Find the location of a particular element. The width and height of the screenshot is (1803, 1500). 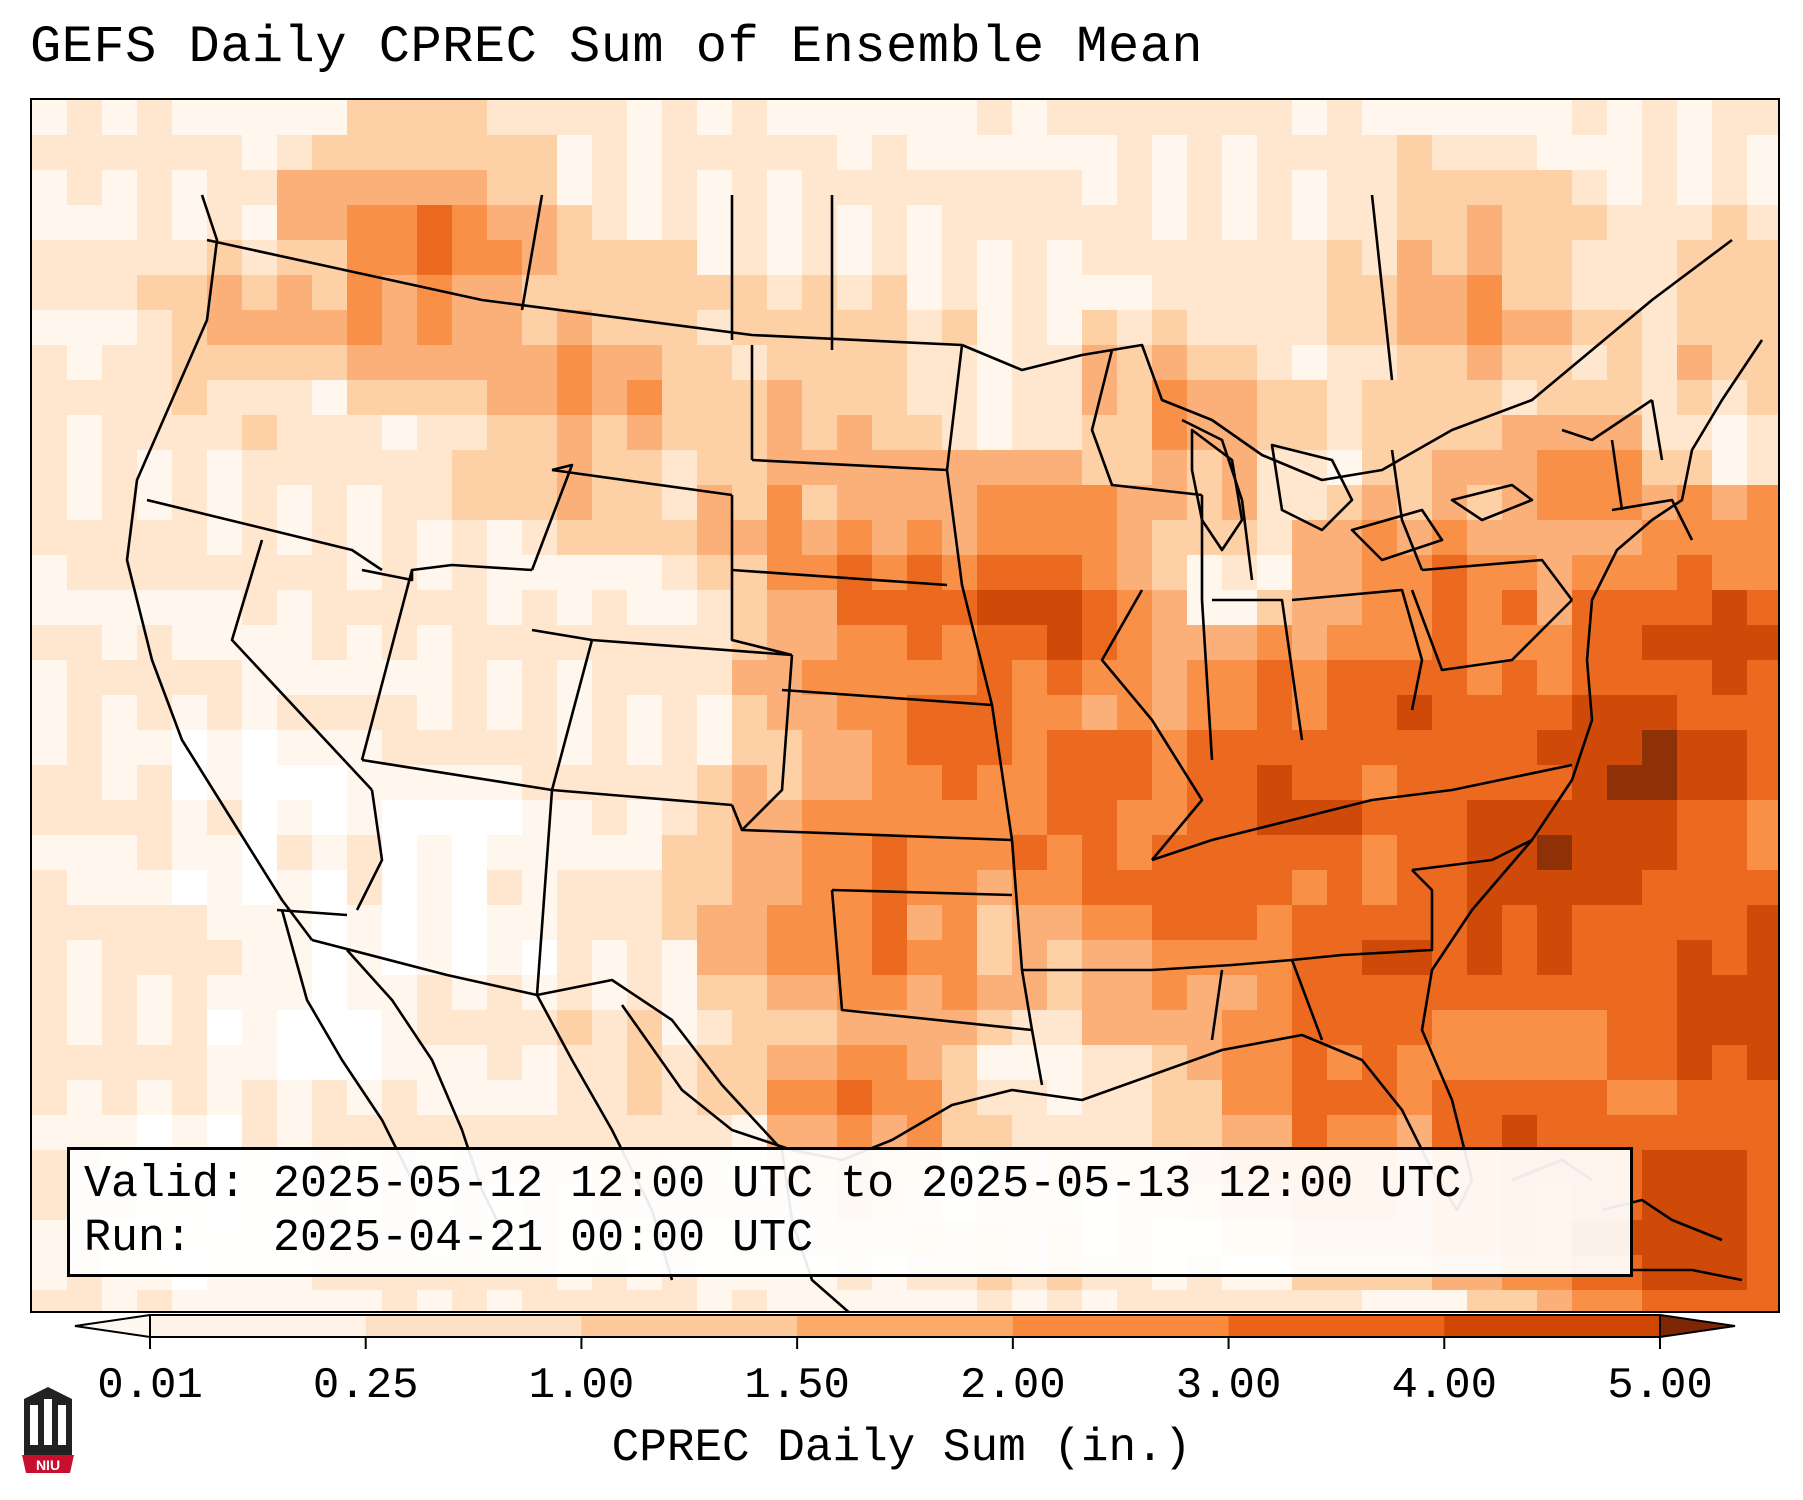

map-title: GEFS Daily CPREC Sum of Ensemble Mean is located at coordinates (617, 47).